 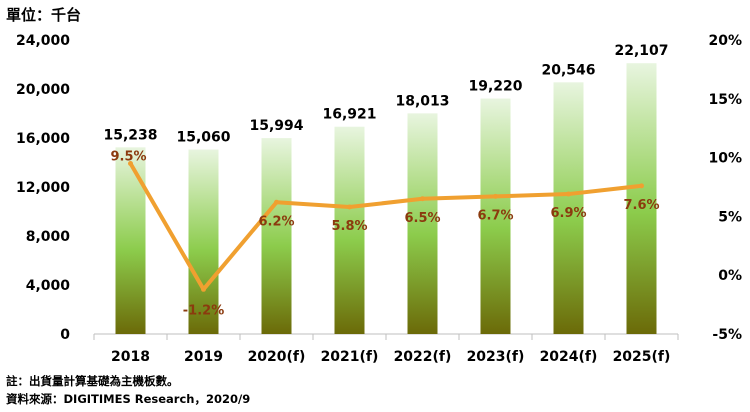 I want to click on bar-value-label: 18,013, so click(x=422, y=101).